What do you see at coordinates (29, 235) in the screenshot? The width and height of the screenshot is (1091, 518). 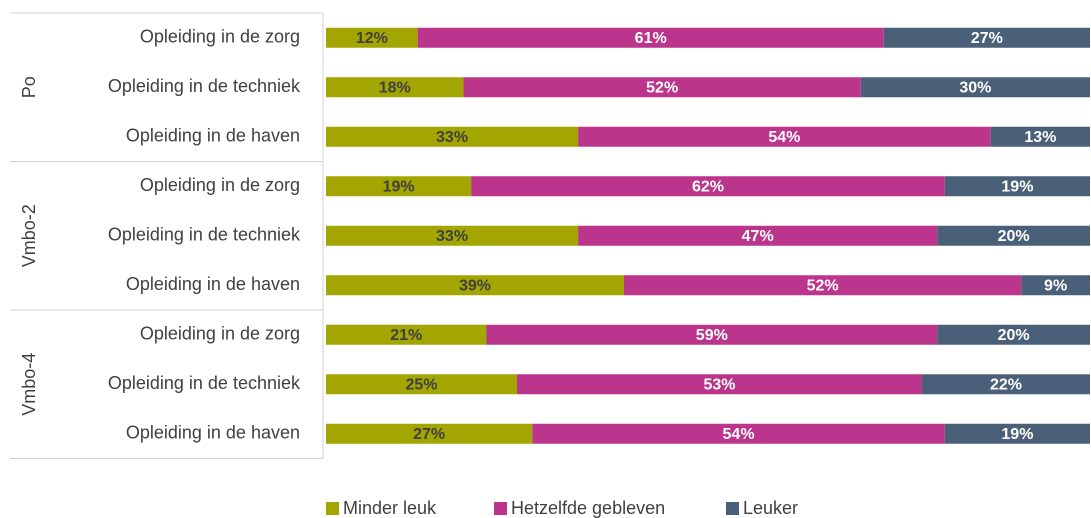 I see `group-label: Vmbo-2` at bounding box center [29, 235].